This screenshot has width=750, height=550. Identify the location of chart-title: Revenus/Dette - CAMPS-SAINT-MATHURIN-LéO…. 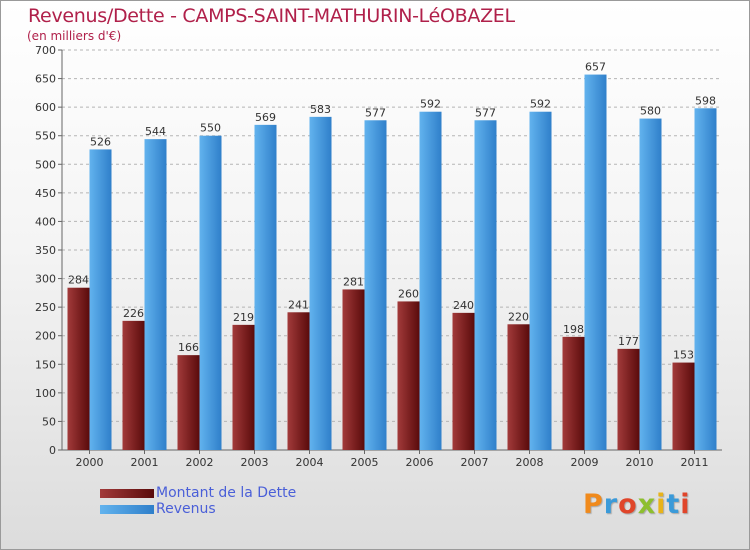
(271, 16).